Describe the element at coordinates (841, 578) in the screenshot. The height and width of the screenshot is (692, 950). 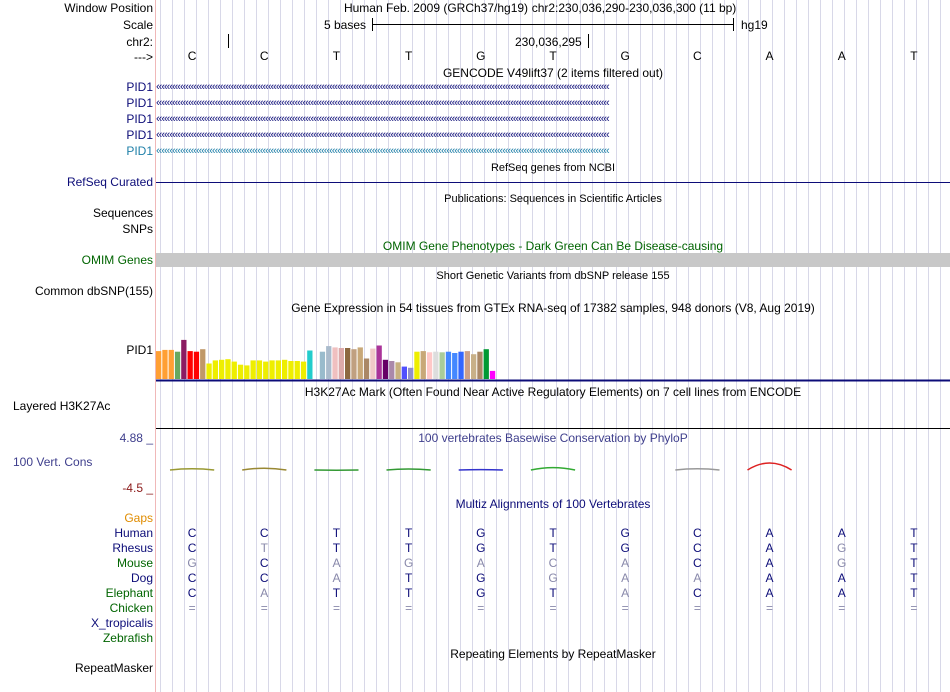
I see `alignment-base-dog: A` at that location.